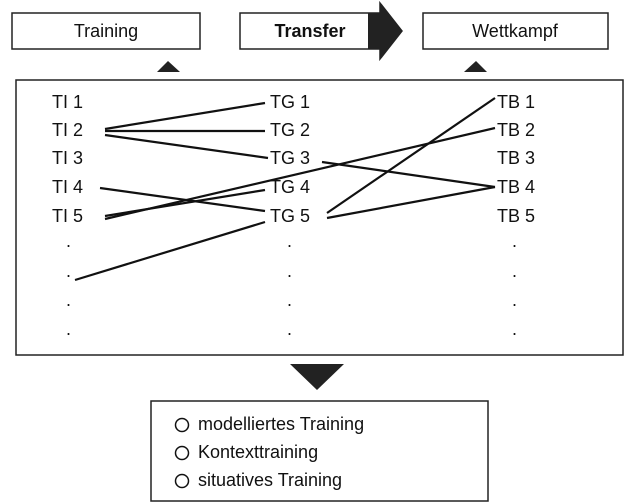 Image resolution: width=625 pixels, height=504 pixels. I want to click on item-label: TG 3, so click(290, 158).